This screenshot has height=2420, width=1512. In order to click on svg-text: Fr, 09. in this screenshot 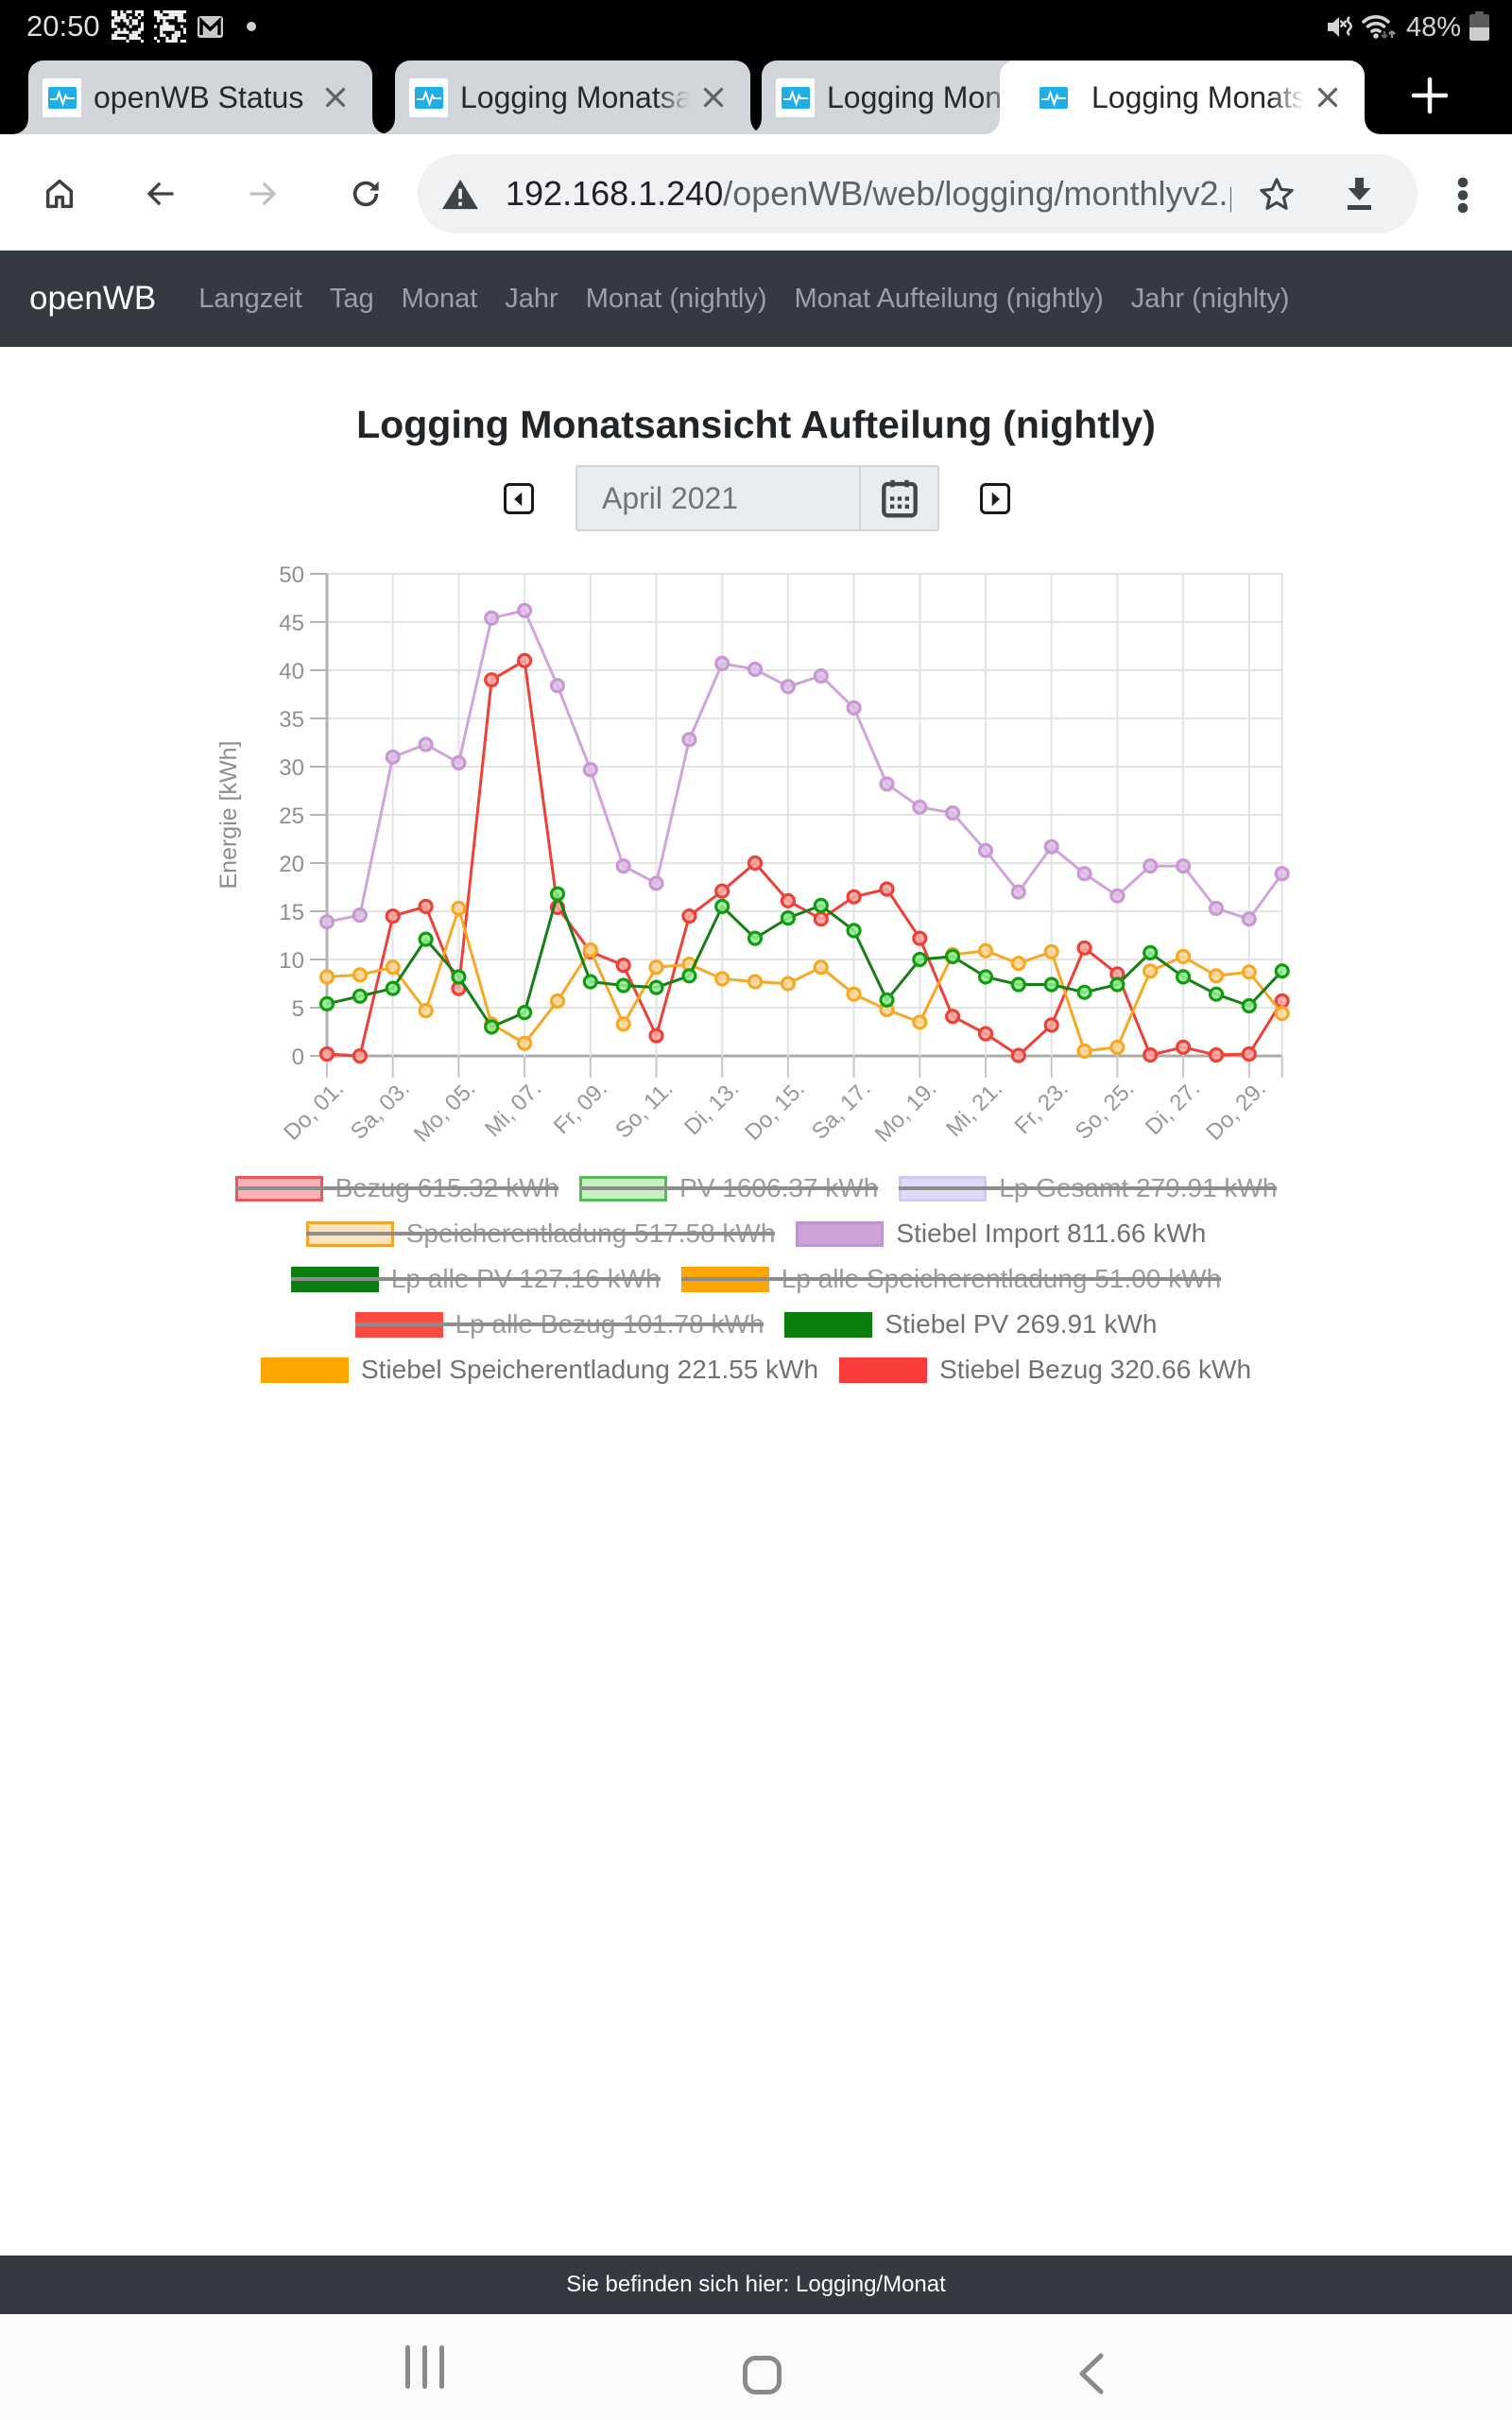, I will do `click(580, 1107)`.